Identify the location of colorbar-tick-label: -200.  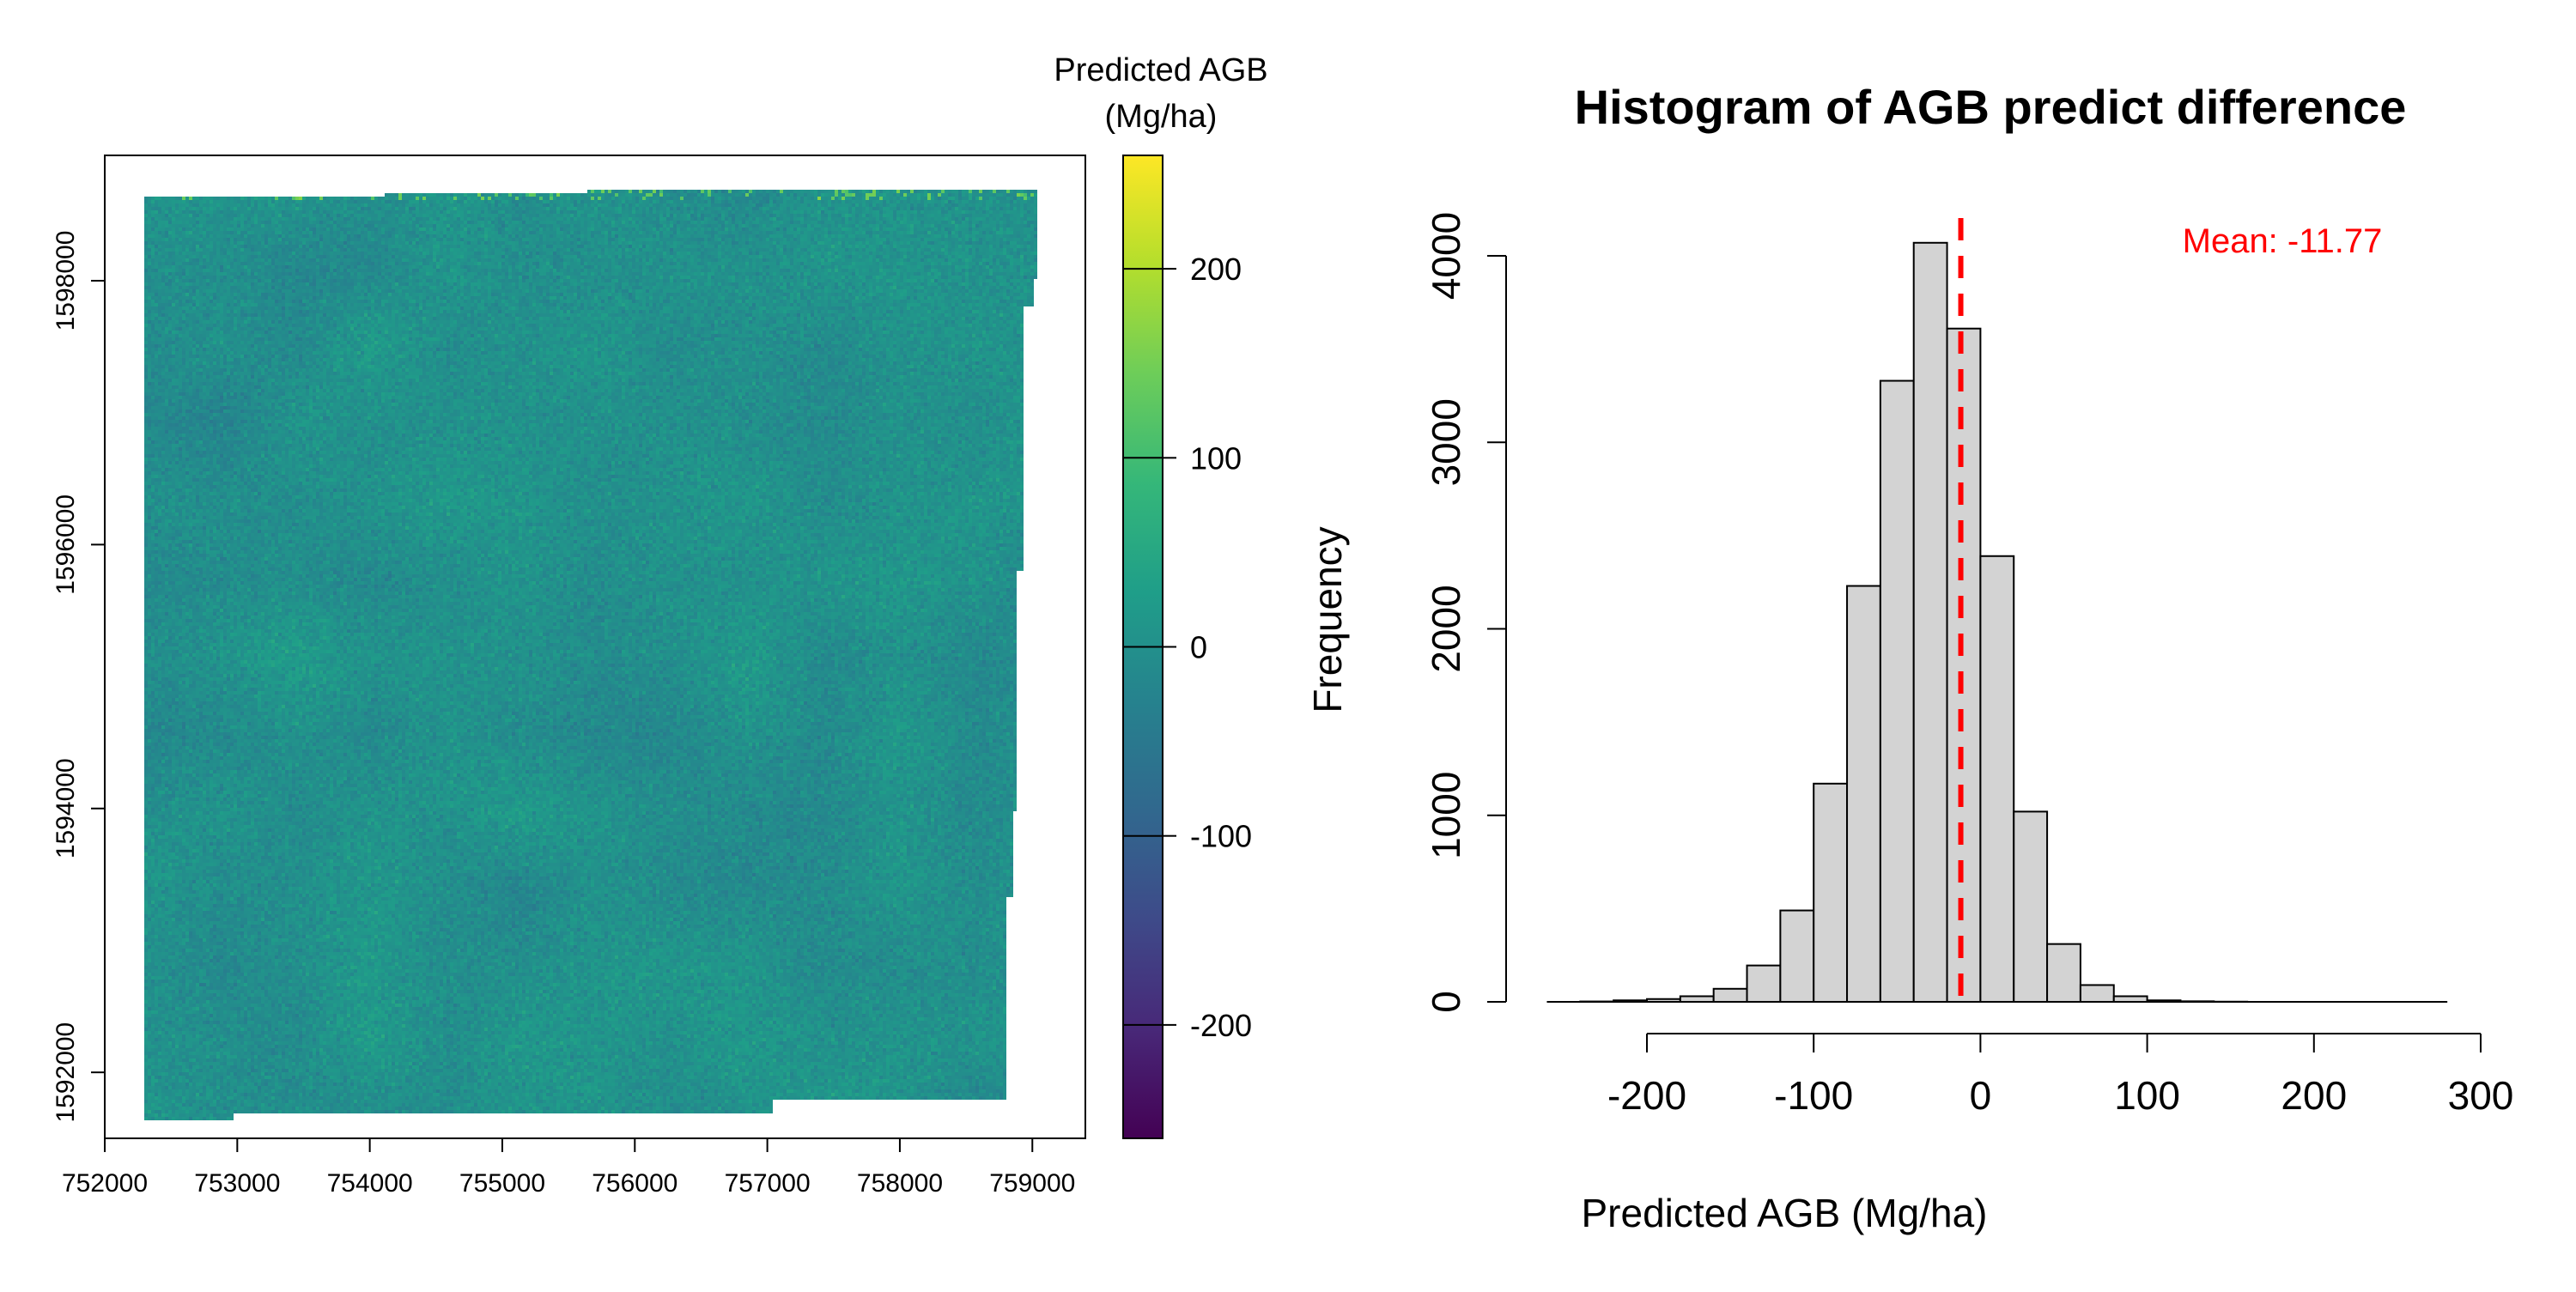
(1221, 1025).